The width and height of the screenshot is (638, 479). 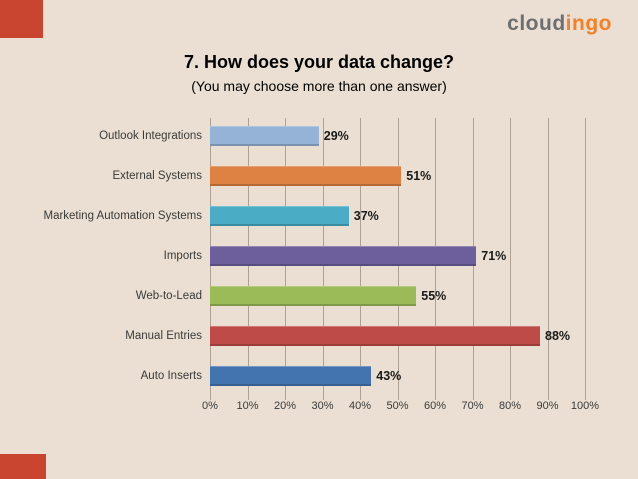 What do you see at coordinates (547, 406) in the screenshot?
I see `x-tick-label: 90%` at bounding box center [547, 406].